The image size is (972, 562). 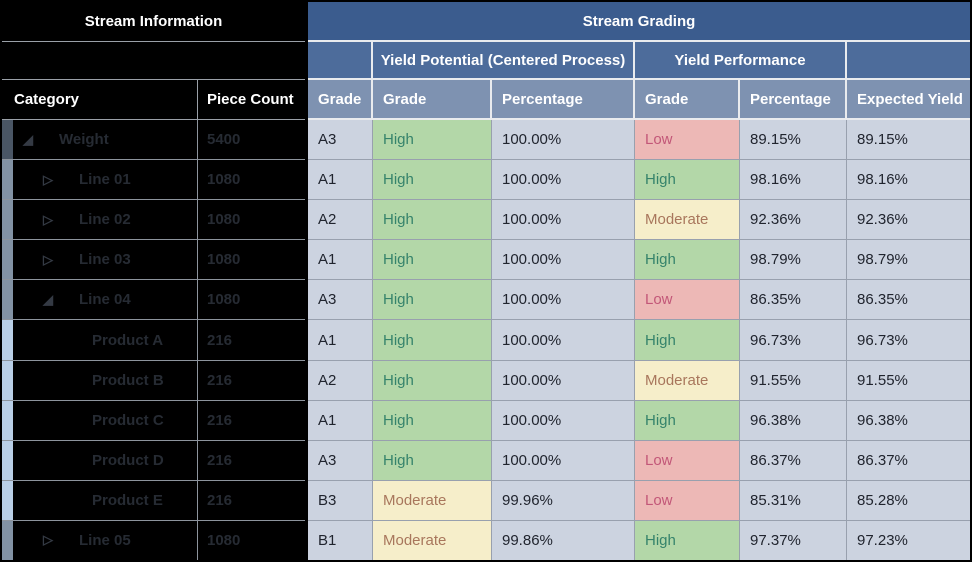 What do you see at coordinates (224, 140) in the screenshot?
I see `piece-count-value: 5400` at bounding box center [224, 140].